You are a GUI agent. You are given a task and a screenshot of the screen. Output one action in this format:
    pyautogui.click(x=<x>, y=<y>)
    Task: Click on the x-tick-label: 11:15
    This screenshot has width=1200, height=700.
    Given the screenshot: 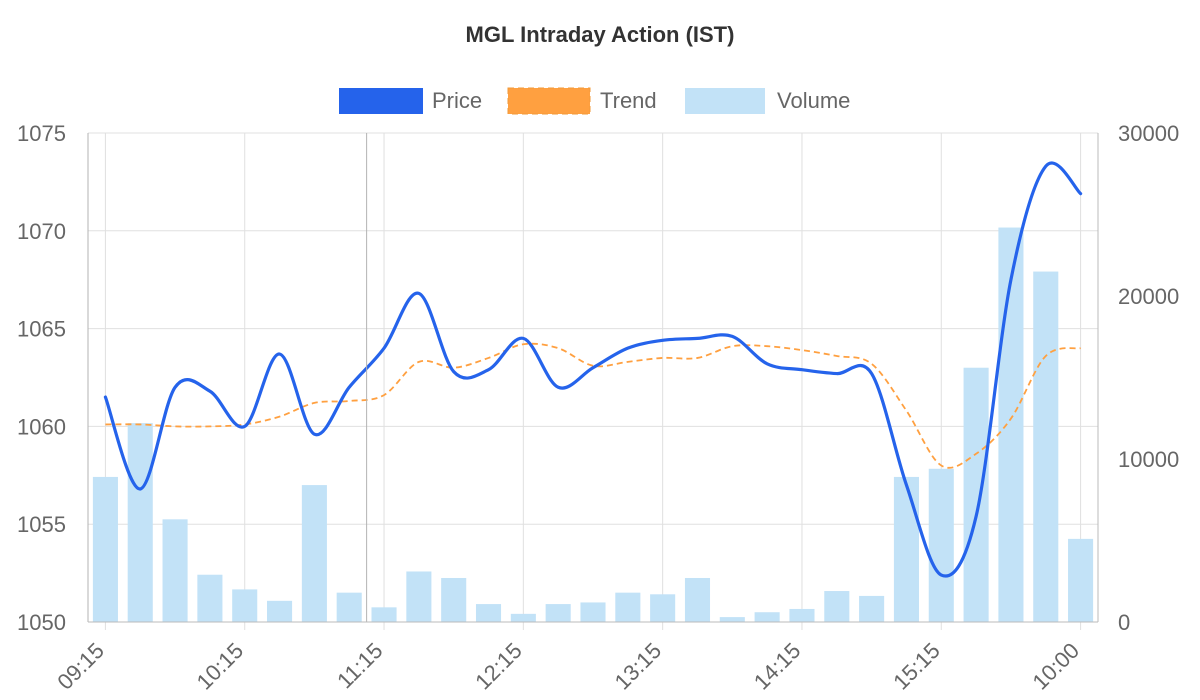 What is the action you would take?
    pyautogui.click(x=359, y=665)
    